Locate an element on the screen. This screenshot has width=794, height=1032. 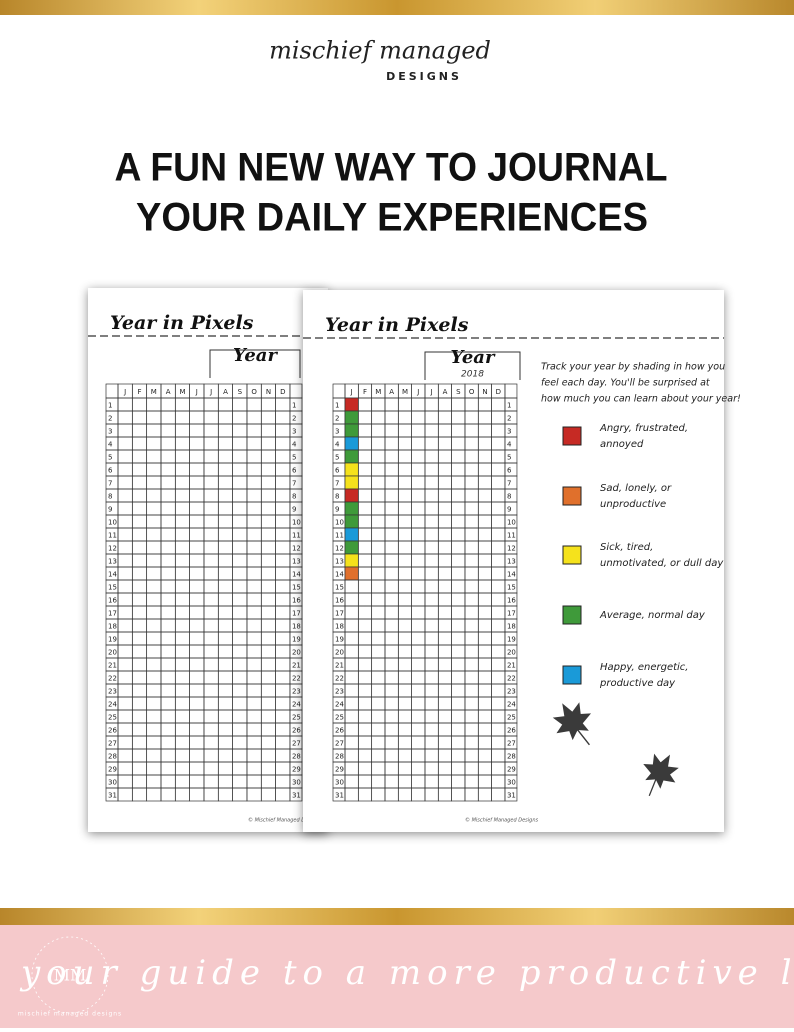
day-label: 21 is located at coordinates (511, 666).